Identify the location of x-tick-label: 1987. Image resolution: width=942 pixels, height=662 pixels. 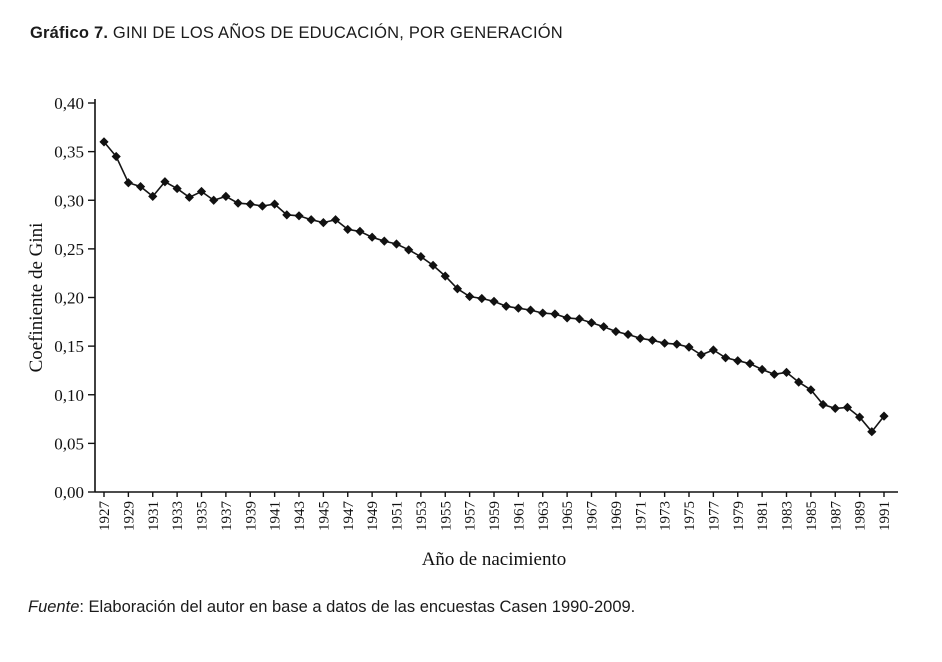
(836, 516).